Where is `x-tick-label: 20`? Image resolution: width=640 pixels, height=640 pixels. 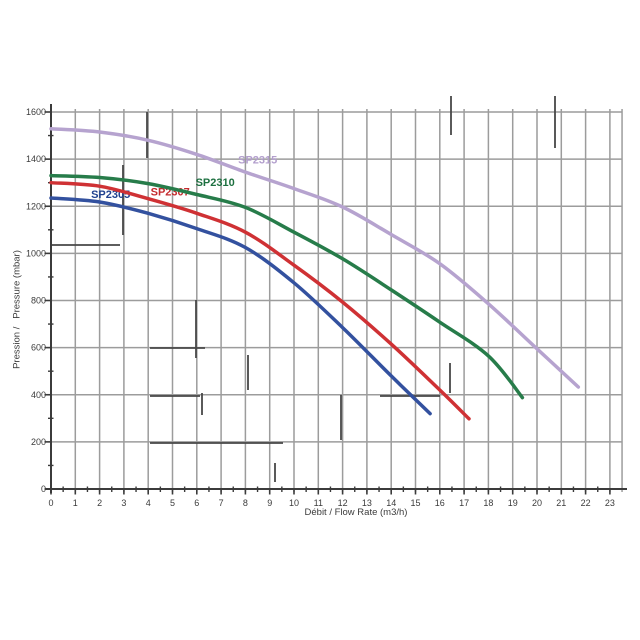 x-tick-label: 20 is located at coordinates (537, 503).